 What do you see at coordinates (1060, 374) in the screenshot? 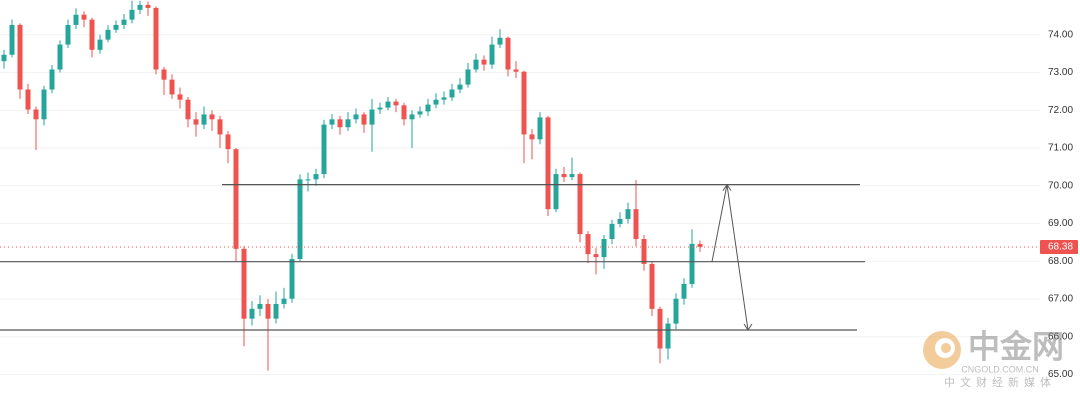
I see `y-tick-label: 65.00` at bounding box center [1060, 374].